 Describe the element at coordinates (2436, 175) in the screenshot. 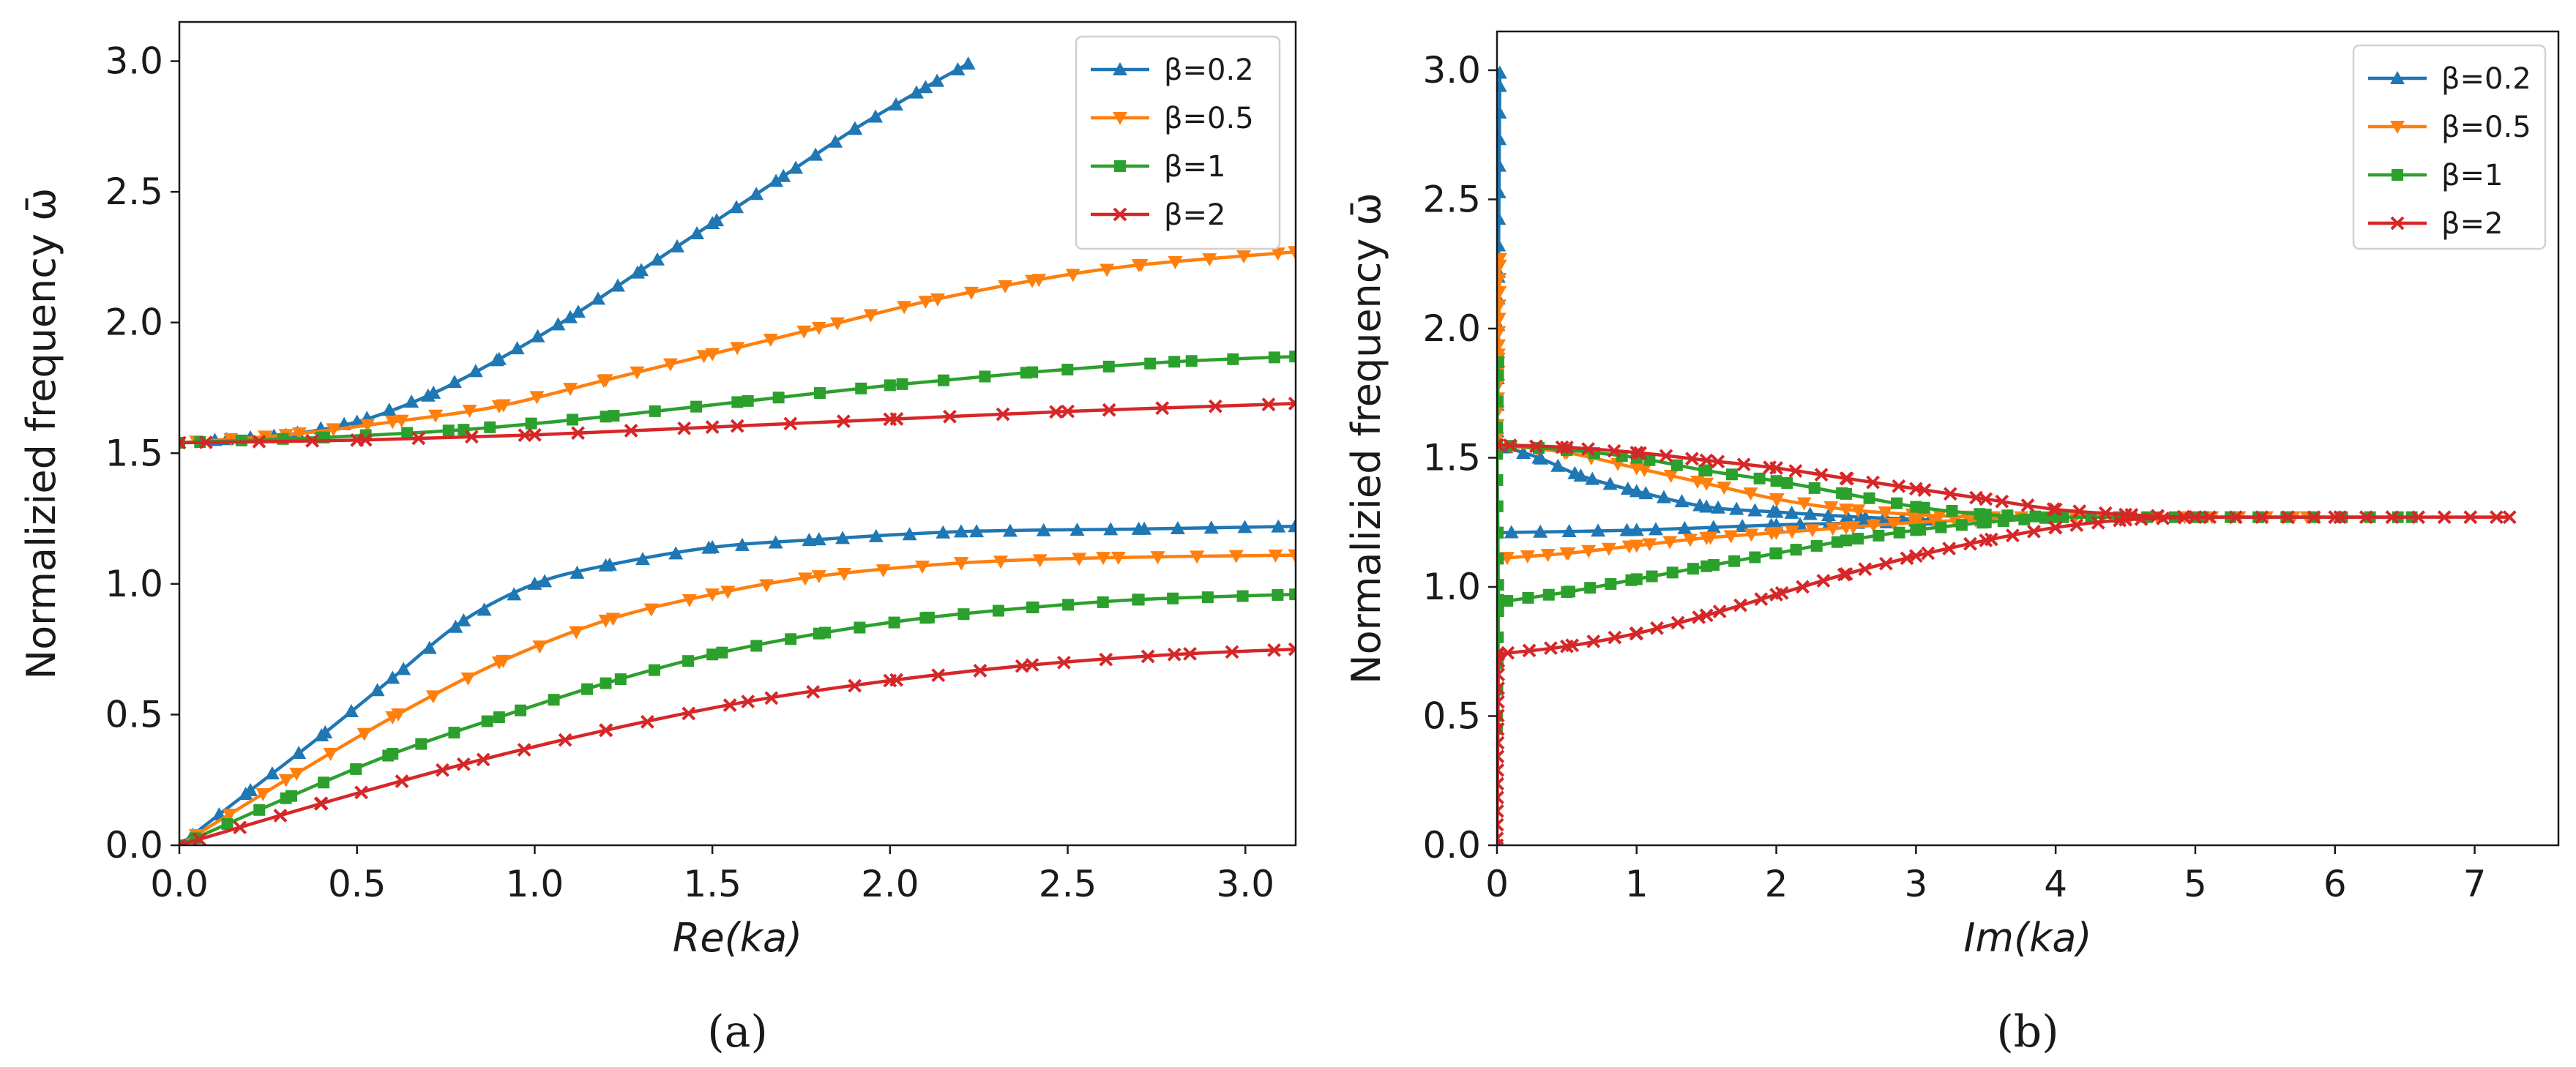

I see `legend-entry: β=1` at that location.